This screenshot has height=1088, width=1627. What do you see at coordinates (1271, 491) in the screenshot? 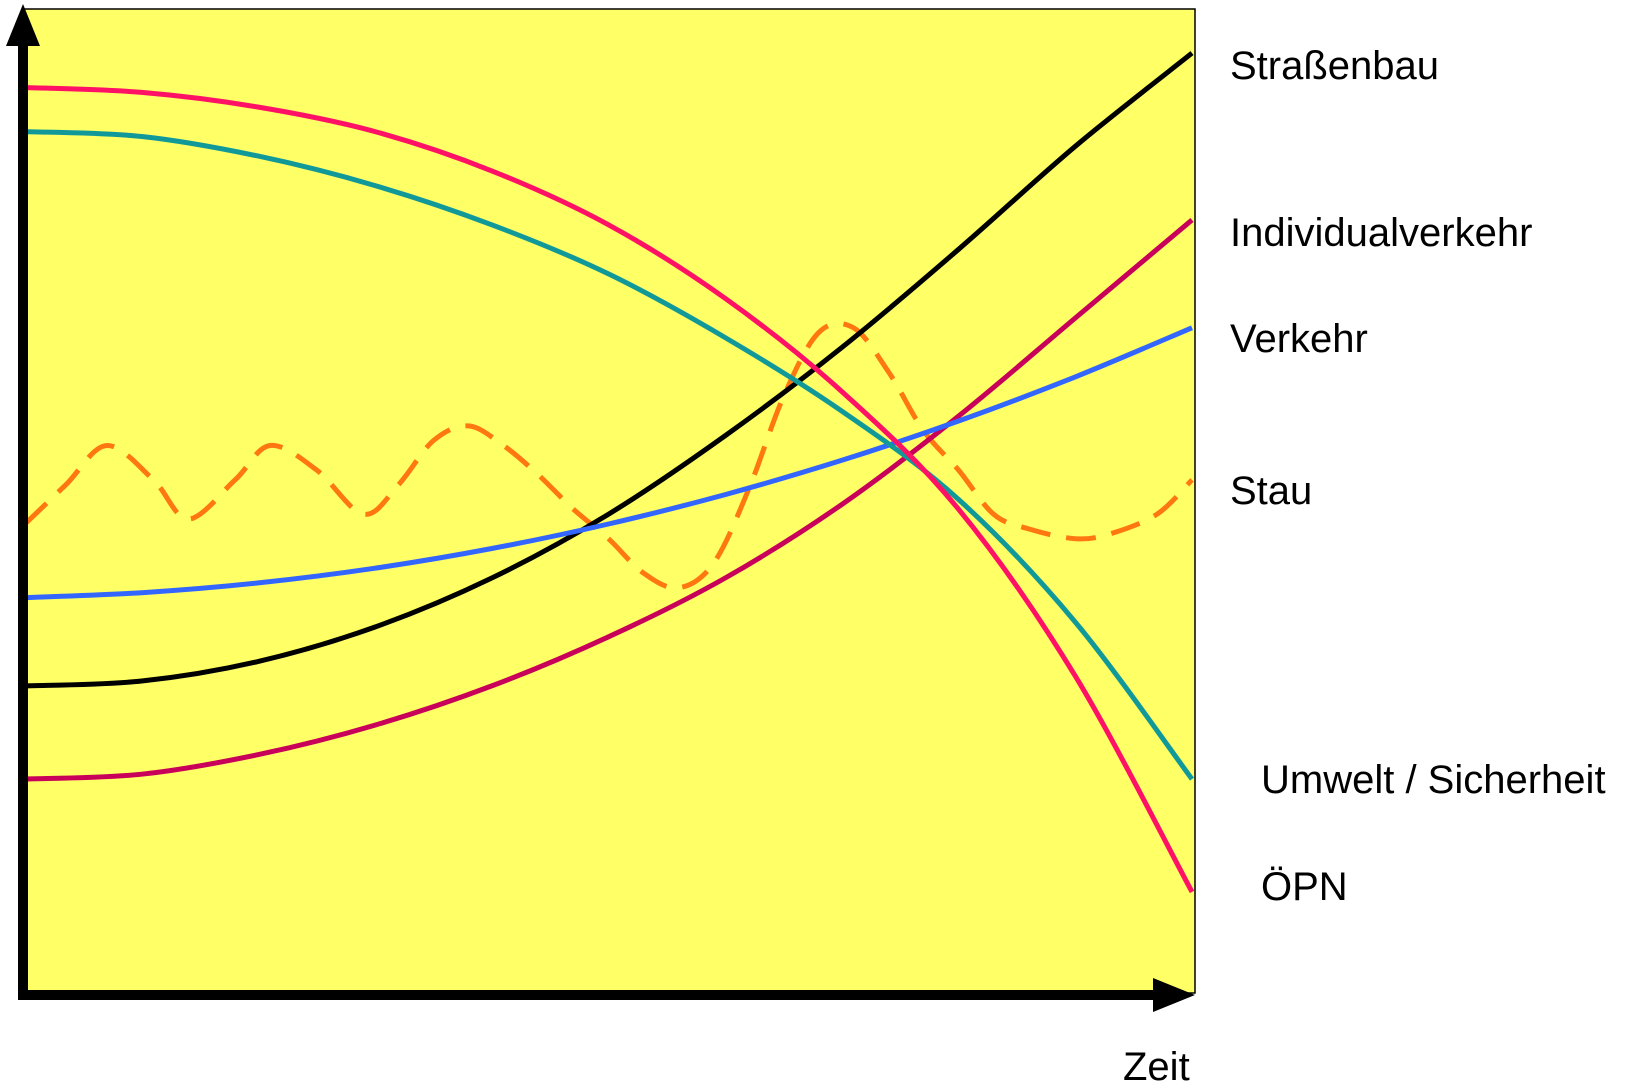
I see `series-label-stau: Stau` at bounding box center [1271, 491].